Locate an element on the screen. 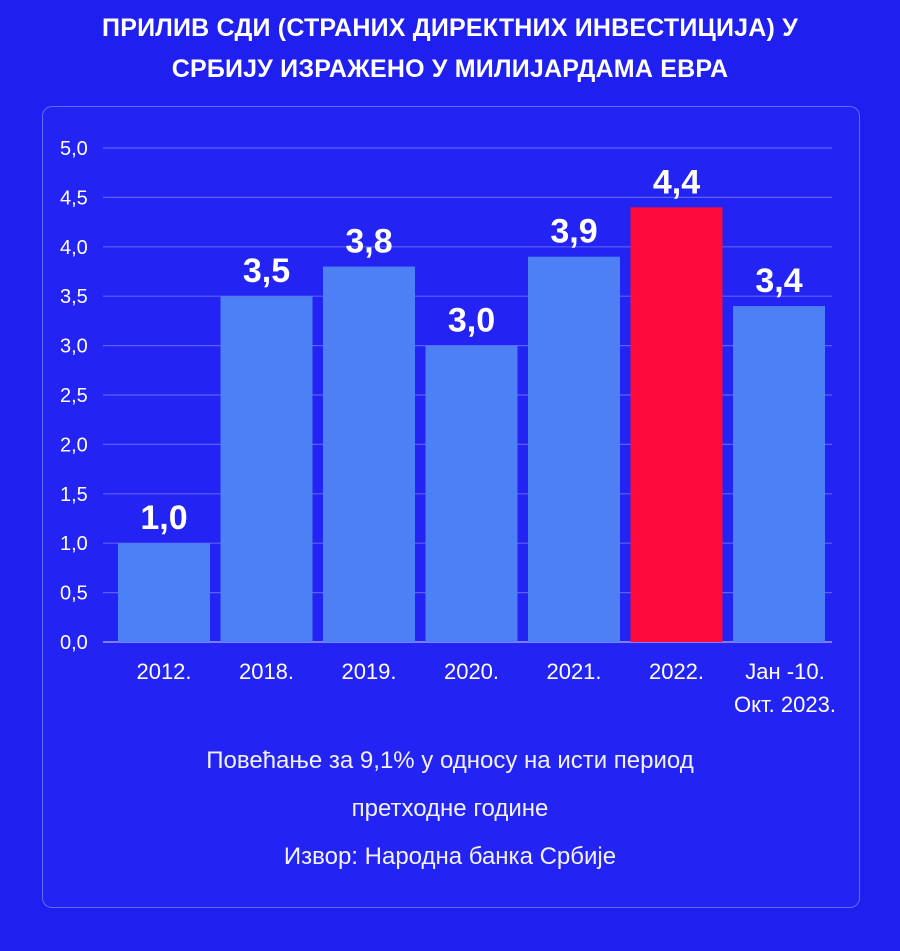 This screenshot has height=951, width=900. y-tick-label: 2,0 is located at coordinates (74, 445).